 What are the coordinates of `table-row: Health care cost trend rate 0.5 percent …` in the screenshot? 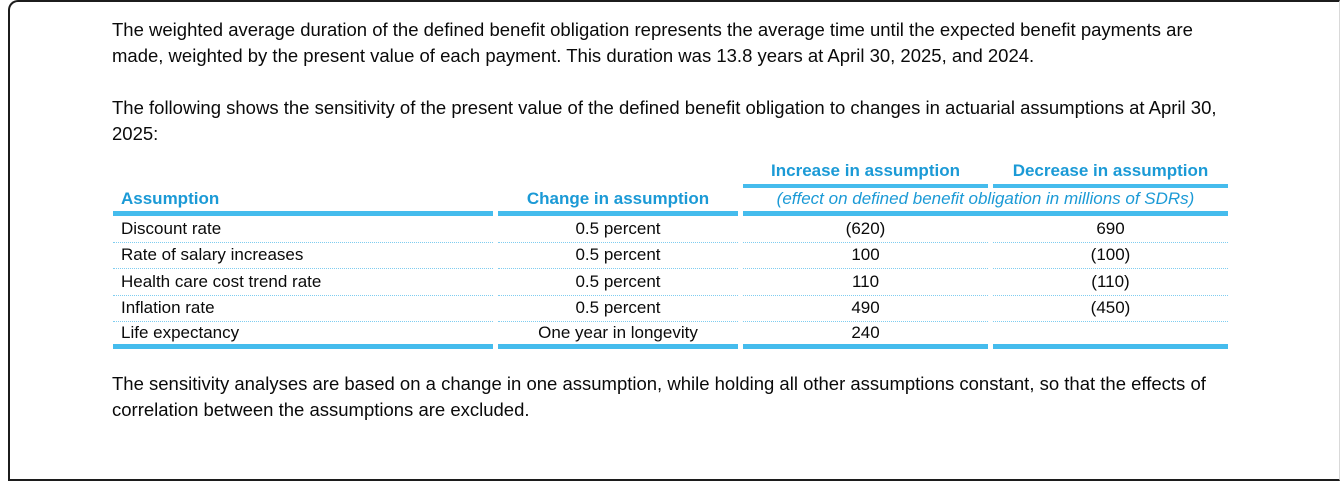 It's located at (670, 282).